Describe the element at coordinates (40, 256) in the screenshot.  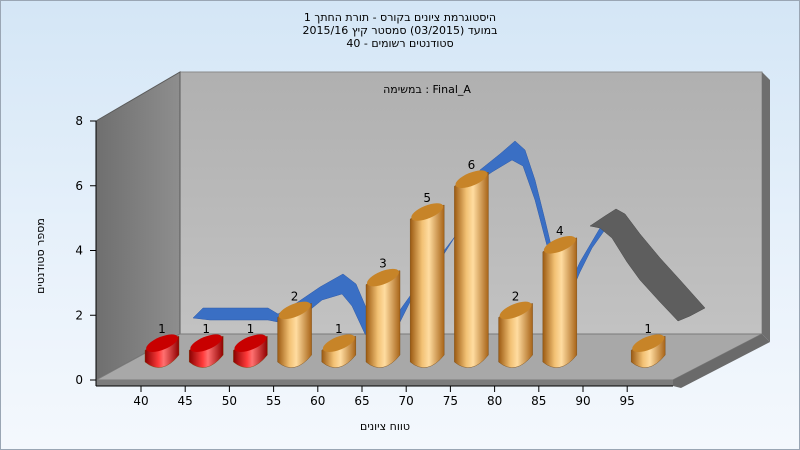
I see `y-axis-label: מספר סטודנטים` at that location.